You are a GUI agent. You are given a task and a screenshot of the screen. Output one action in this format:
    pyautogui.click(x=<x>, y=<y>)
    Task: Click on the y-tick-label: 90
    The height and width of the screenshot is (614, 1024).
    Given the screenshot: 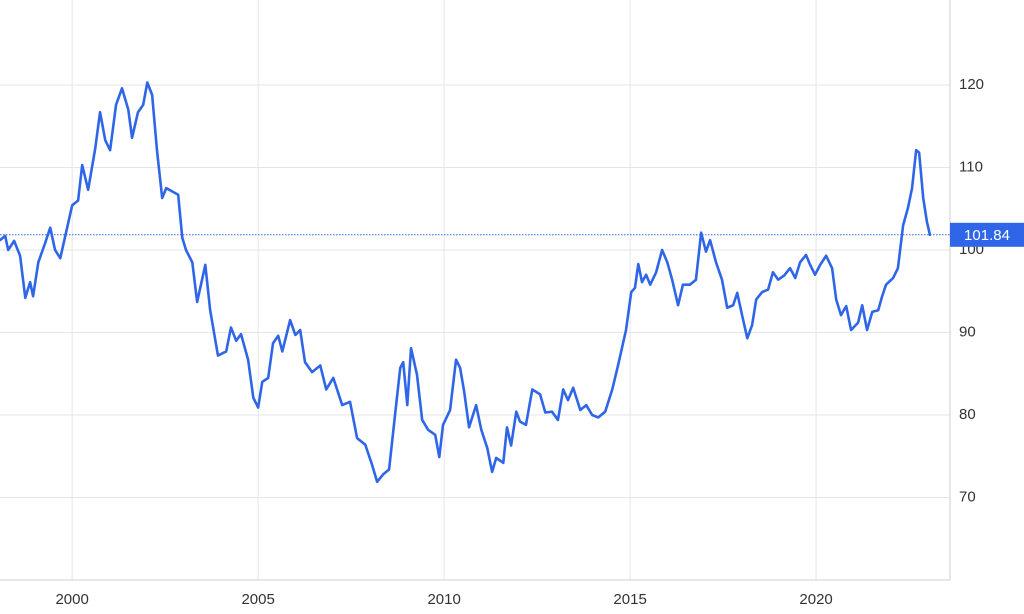 What is the action you would take?
    pyautogui.click(x=967, y=331)
    